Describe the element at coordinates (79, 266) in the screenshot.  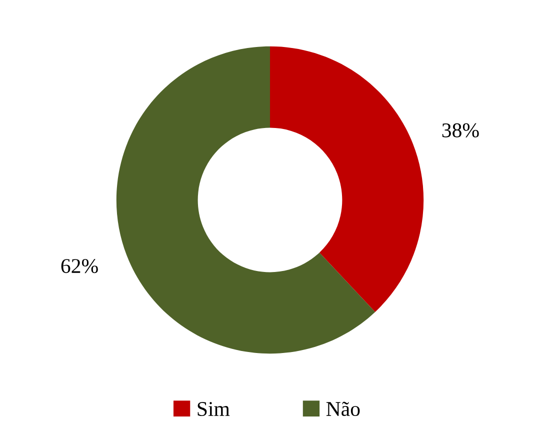
I see `data-label: 62%` at that location.